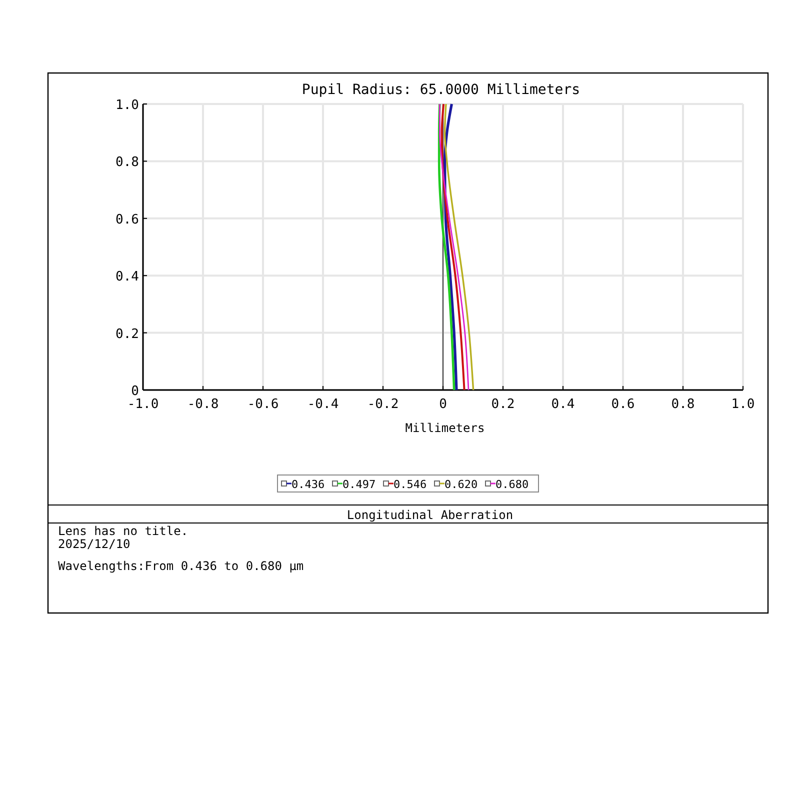 The height and width of the screenshot is (800, 800). I want to click on y-tick-label: 0, so click(135, 391).